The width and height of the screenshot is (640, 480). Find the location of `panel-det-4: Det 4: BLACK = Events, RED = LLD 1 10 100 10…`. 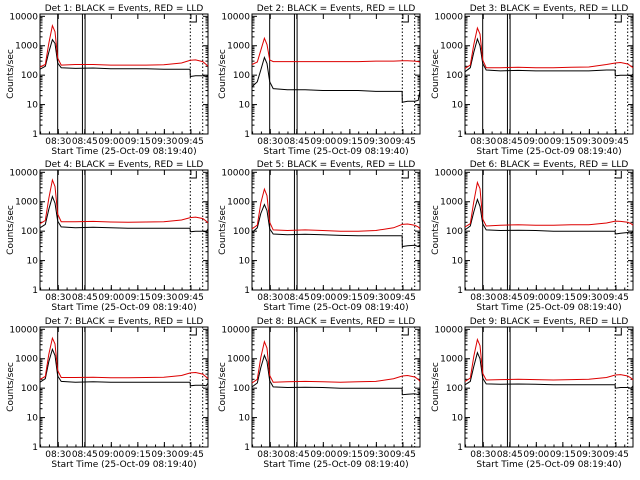

panel-det-4: Det 4: BLACK = Events, RED = LLD 1 10 100 10… is located at coordinates (107, 236).